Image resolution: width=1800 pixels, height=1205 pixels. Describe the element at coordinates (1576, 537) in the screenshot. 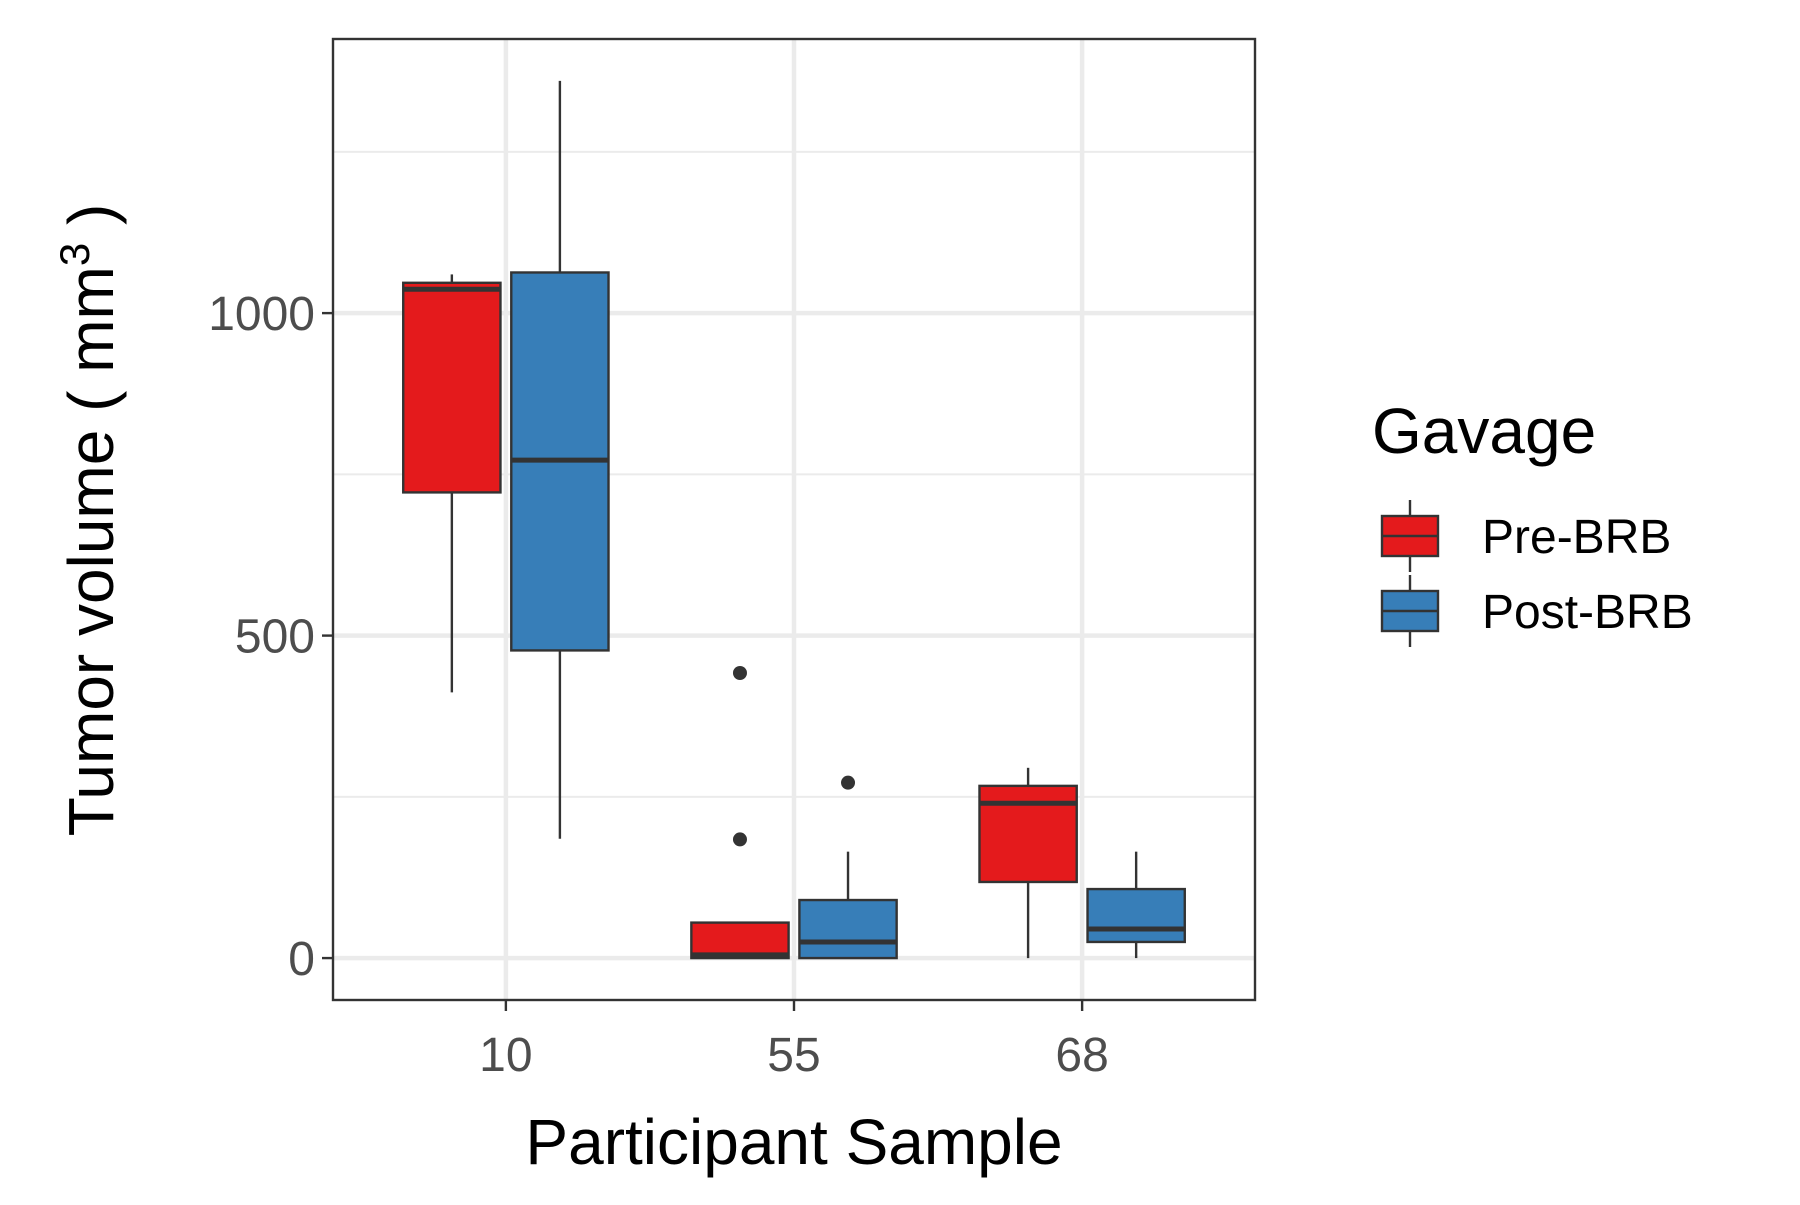

I see `legend-label: Pre-BRB` at that location.